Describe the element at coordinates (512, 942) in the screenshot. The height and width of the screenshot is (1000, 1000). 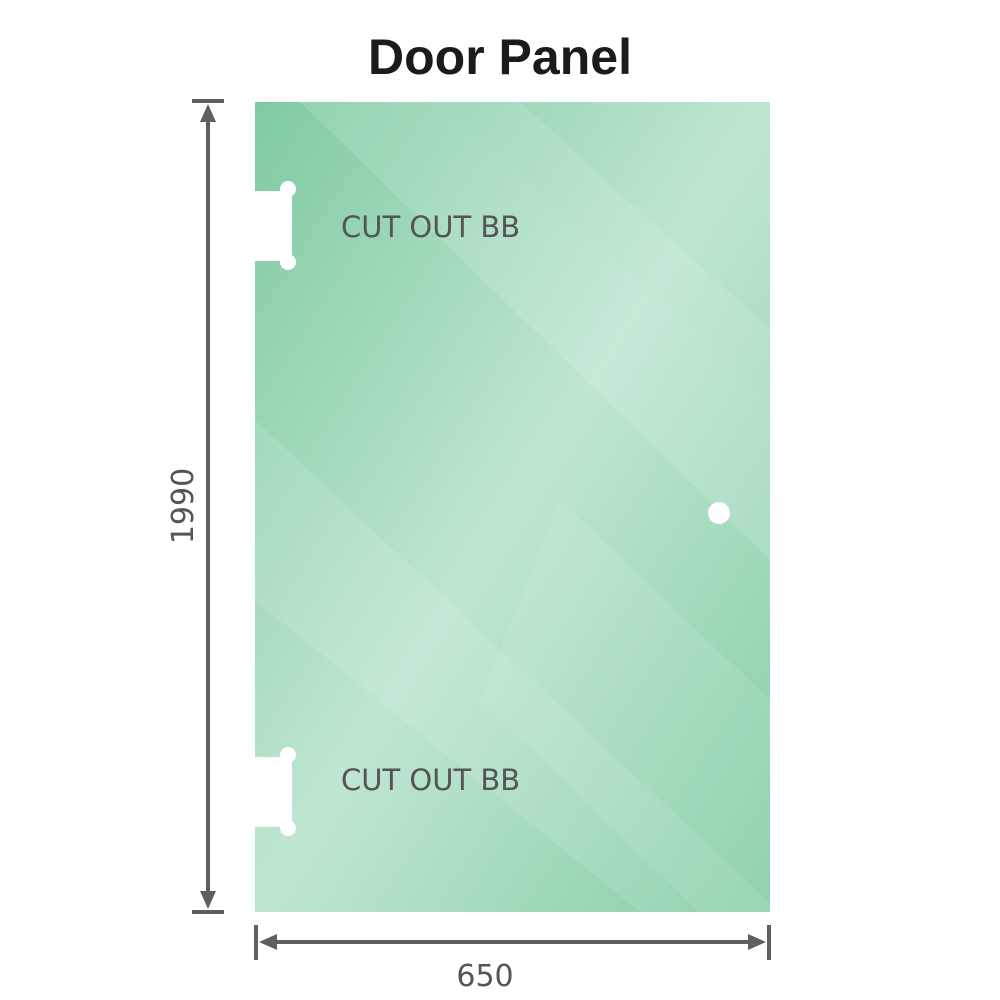
I see `width-dimension-line` at that location.